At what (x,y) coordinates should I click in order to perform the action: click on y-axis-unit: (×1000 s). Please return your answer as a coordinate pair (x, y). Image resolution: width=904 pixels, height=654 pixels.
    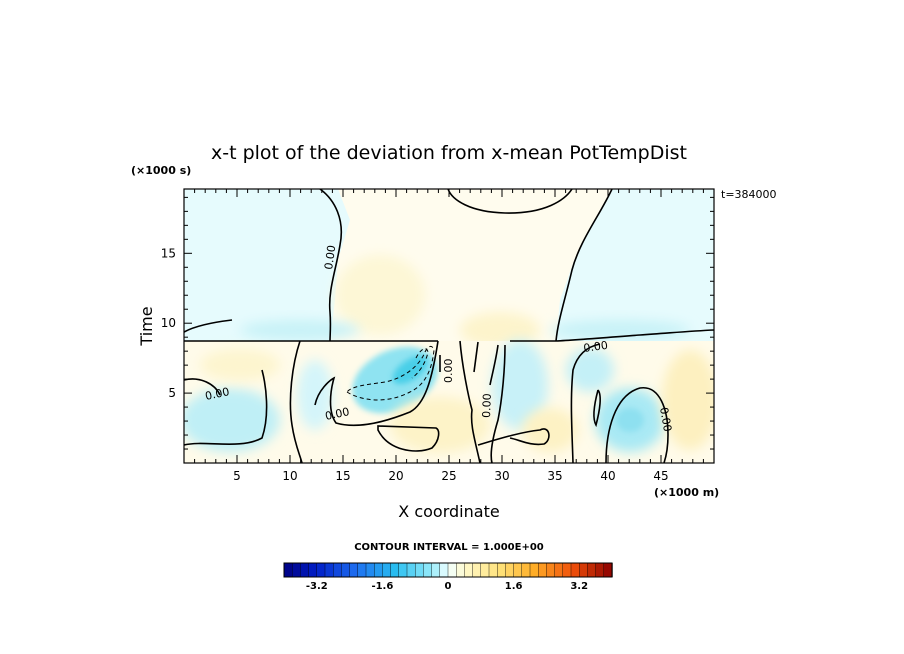
    Looking at the image, I should click on (161, 170).